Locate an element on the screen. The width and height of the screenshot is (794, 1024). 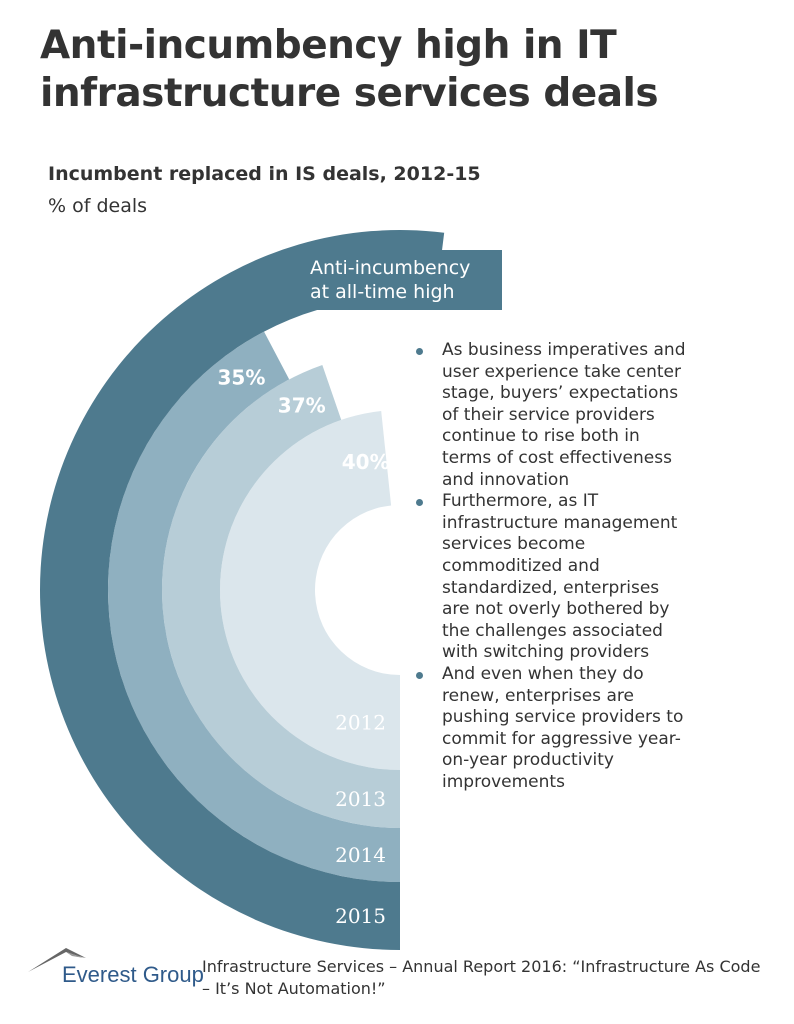
ring-2013 is located at coordinates (280, 596).